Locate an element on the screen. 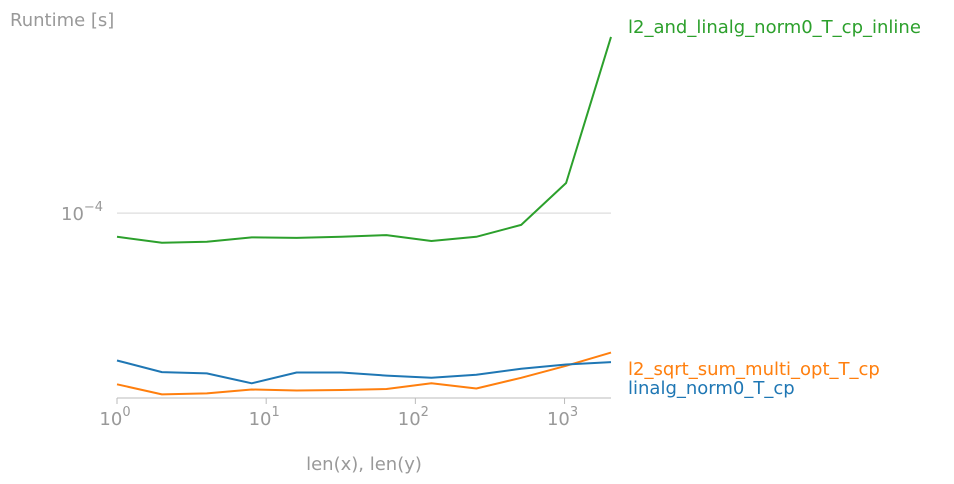 This screenshot has height=484, width=954. x-tick-label-1: 10¹ is located at coordinates (264, 417).